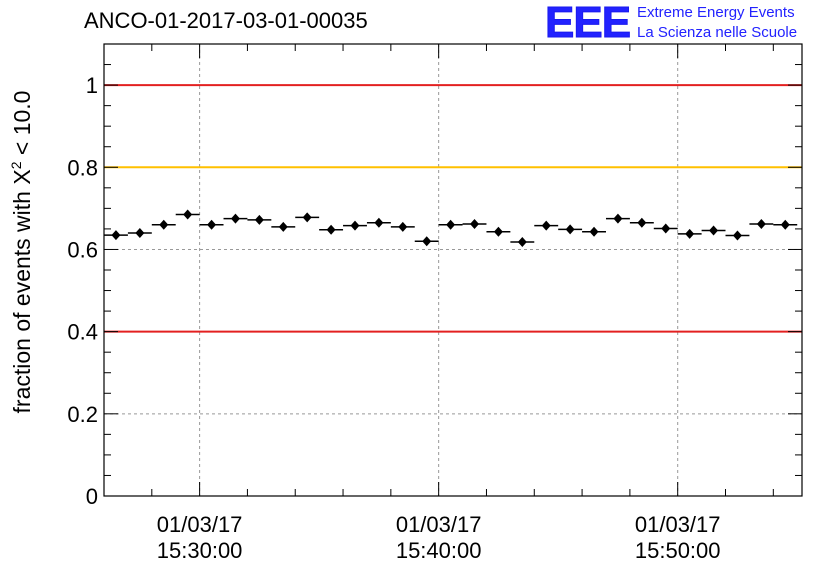 This screenshot has width=836, height=572. Describe the element at coordinates (82, 167) in the screenshot. I see `y-tick-label: 0.8` at that location.